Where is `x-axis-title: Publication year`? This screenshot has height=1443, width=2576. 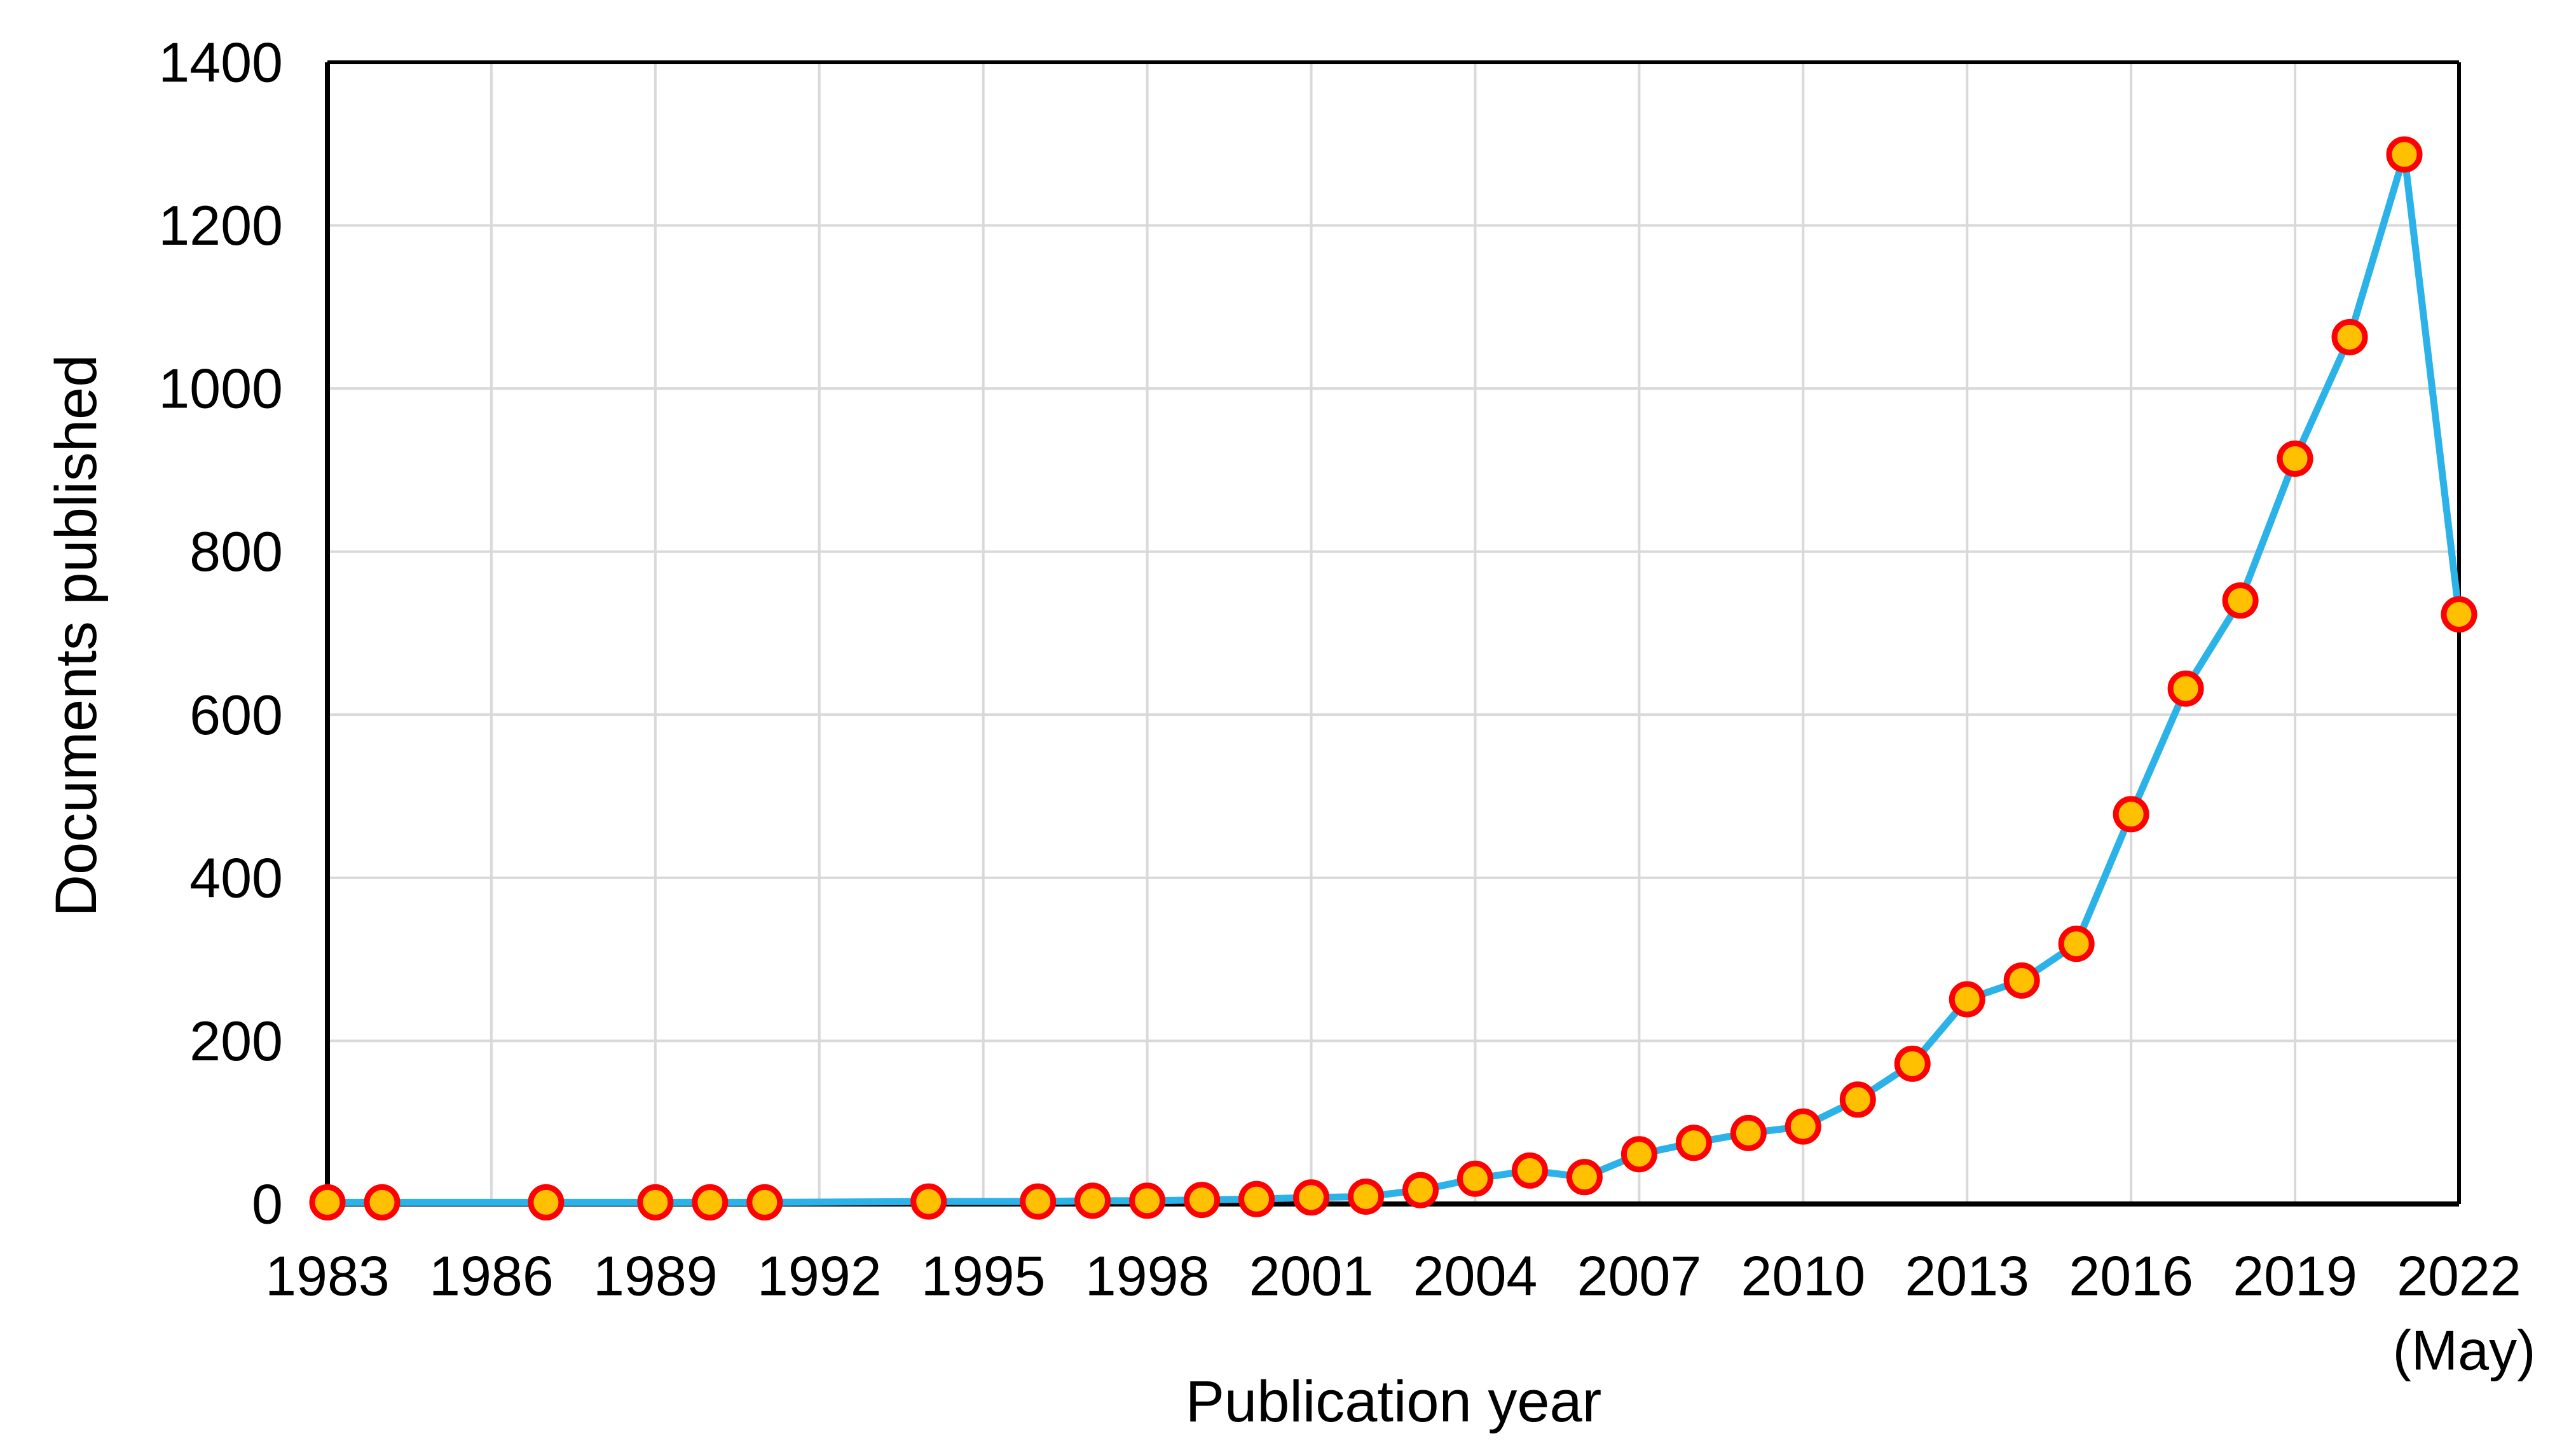 x-axis-title: Publication year is located at coordinates (1393, 1401).